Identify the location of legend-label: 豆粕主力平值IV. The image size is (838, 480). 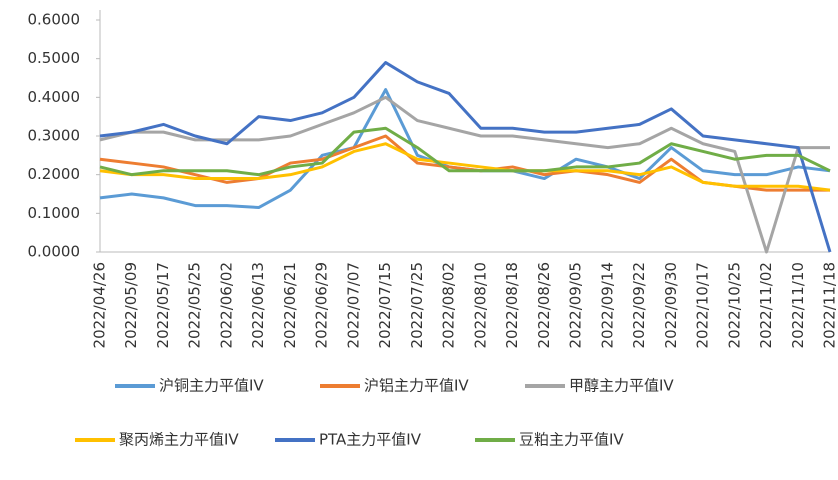
(571, 440).